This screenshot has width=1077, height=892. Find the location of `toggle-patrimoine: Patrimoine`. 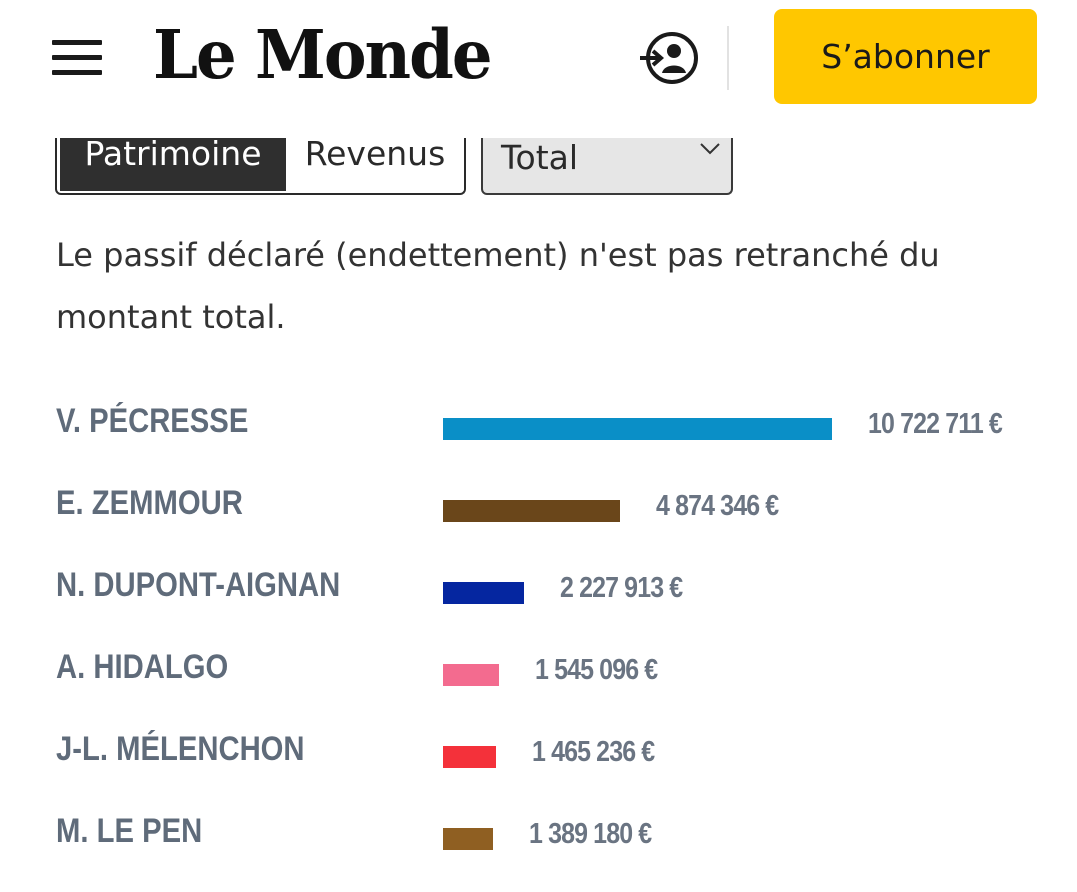

toggle-patrimoine: Patrimoine is located at coordinates (173, 154).